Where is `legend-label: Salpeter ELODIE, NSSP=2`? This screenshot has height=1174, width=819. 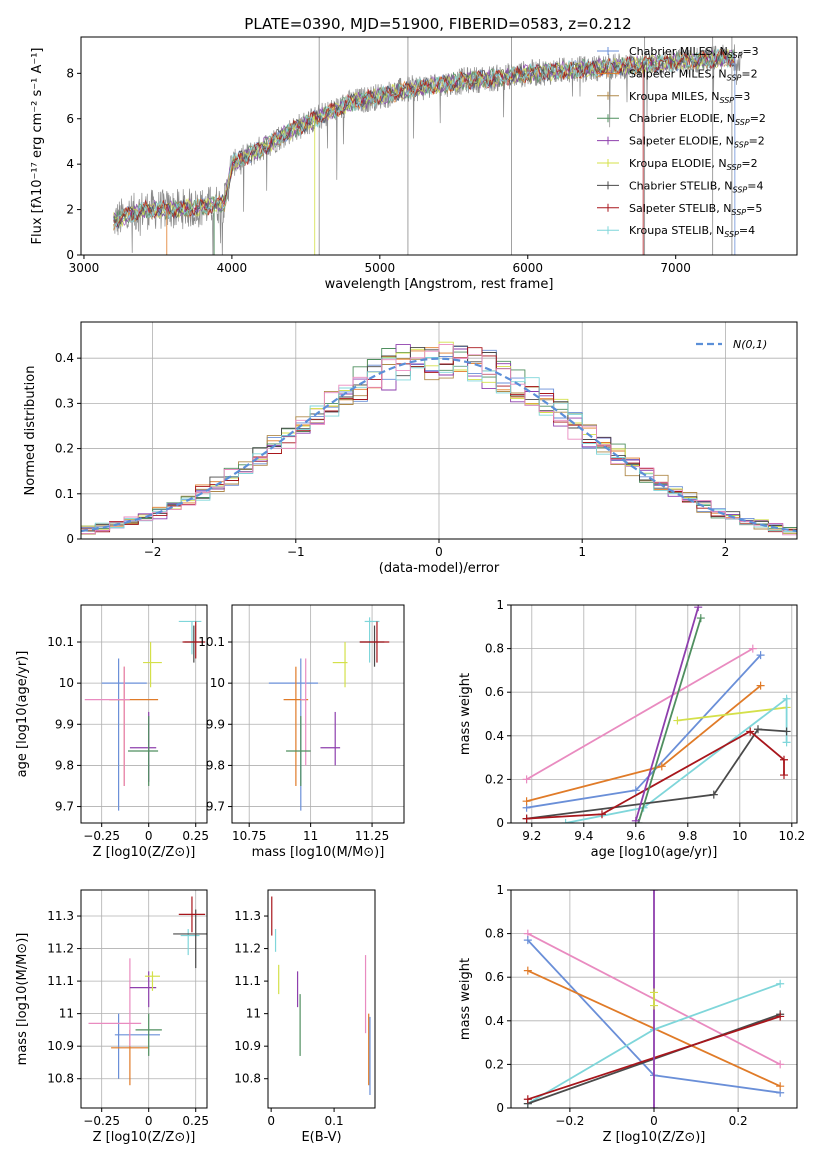 legend-label: Salpeter ELODIE, NSSP=2 is located at coordinates (697, 142).